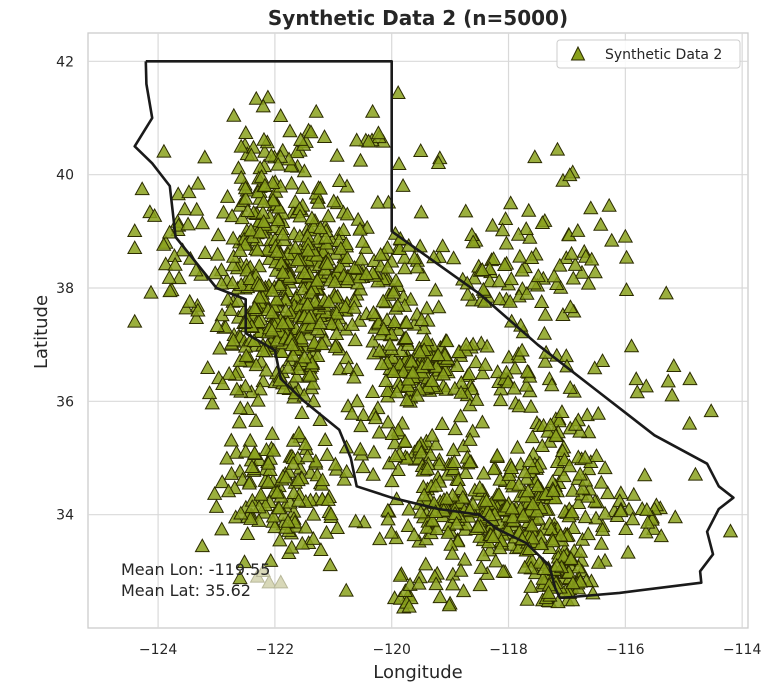 The width and height of the screenshot is (770, 700). Describe the element at coordinates (418, 18) in the screenshot. I see `chart-title: Synthetic Data 2 (n=5000)` at that location.